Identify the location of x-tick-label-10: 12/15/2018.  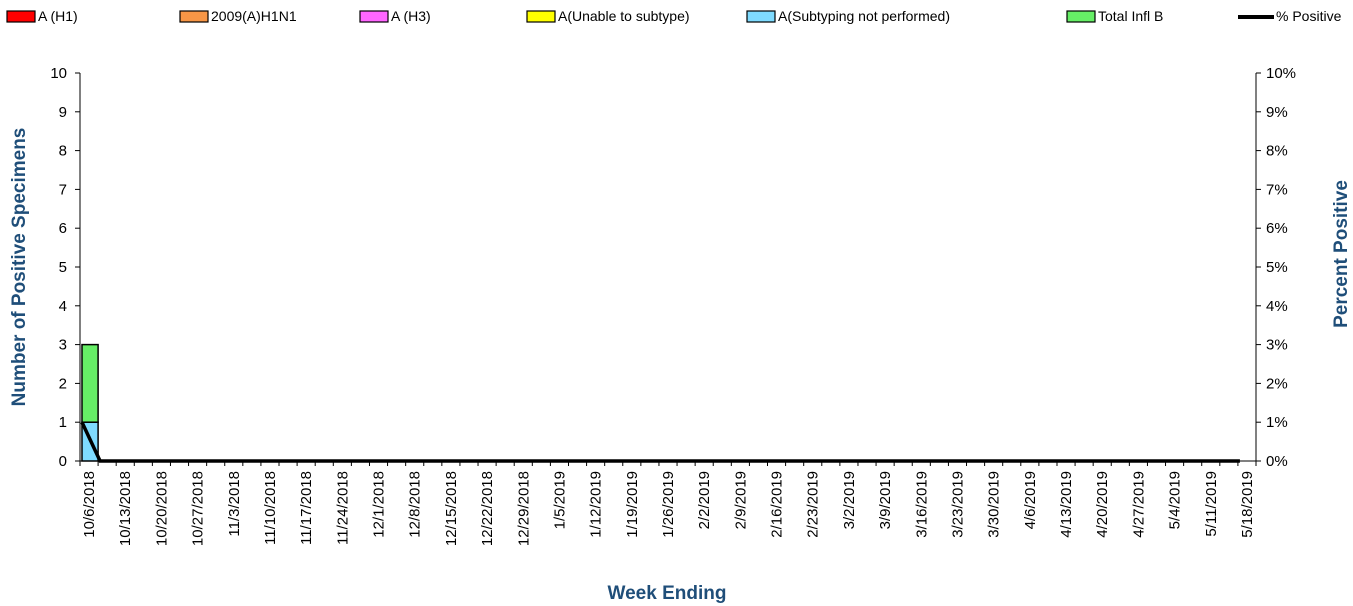
(451, 508).